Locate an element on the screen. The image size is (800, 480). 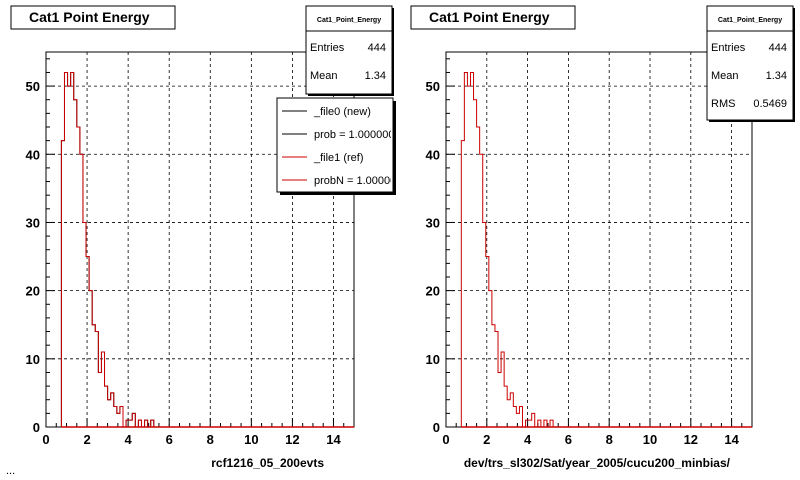
stats-value: 0.5469 is located at coordinates (770, 104).